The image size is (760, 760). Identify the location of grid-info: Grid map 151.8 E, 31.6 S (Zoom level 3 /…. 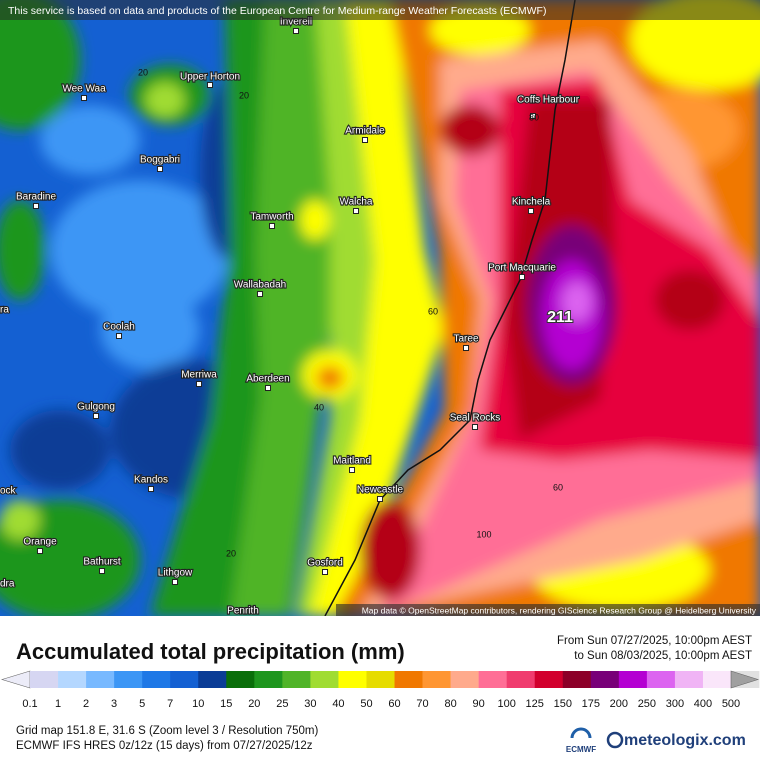
(167, 731).